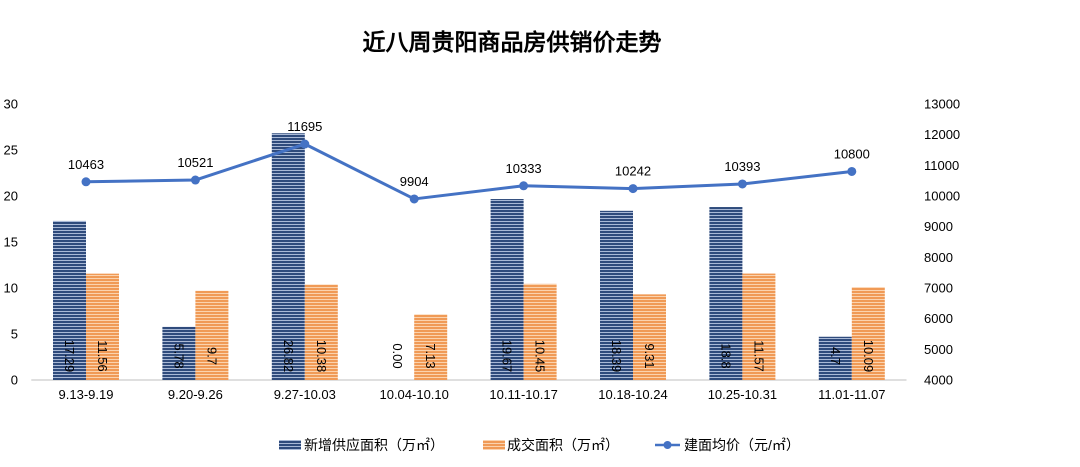 This screenshot has height=467, width=1080. Describe the element at coordinates (523, 394) in the screenshot. I see `x-tick-label: 10.11-10.17` at that location.